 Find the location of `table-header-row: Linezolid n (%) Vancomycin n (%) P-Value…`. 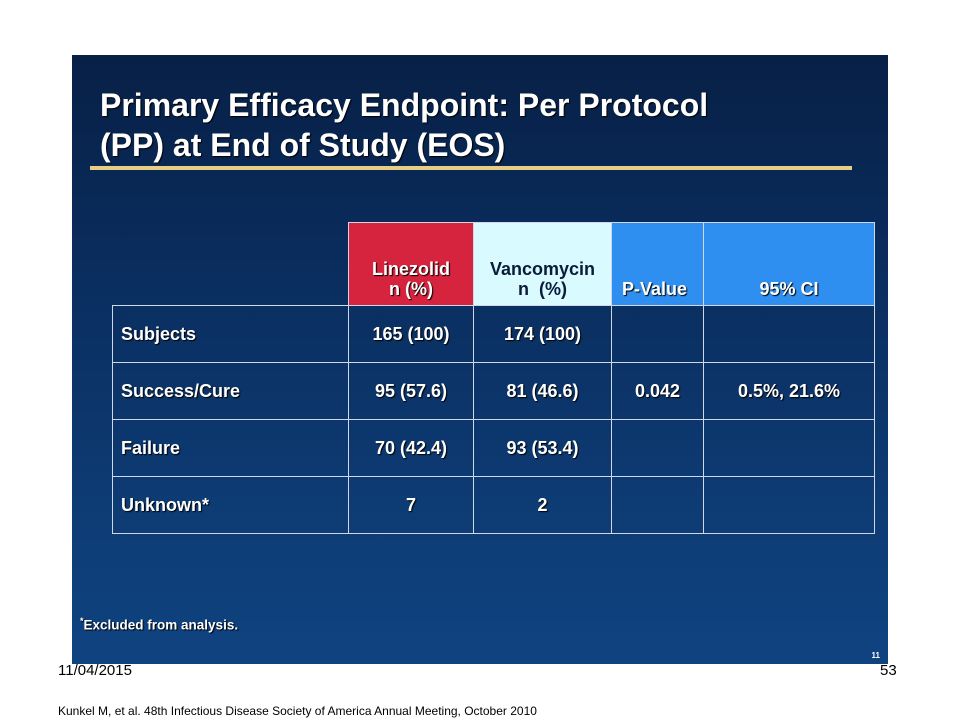

table-header-row: Linezolid n (%) Vancomycin n (%) P-Value… is located at coordinates (494, 264).